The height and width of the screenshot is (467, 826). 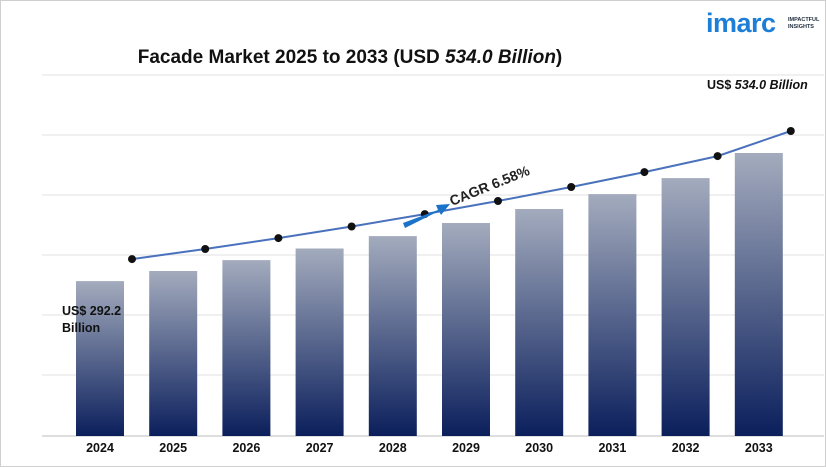 What do you see at coordinates (539, 448) in the screenshot?
I see `x-tick-label: 2030` at bounding box center [539, 448].